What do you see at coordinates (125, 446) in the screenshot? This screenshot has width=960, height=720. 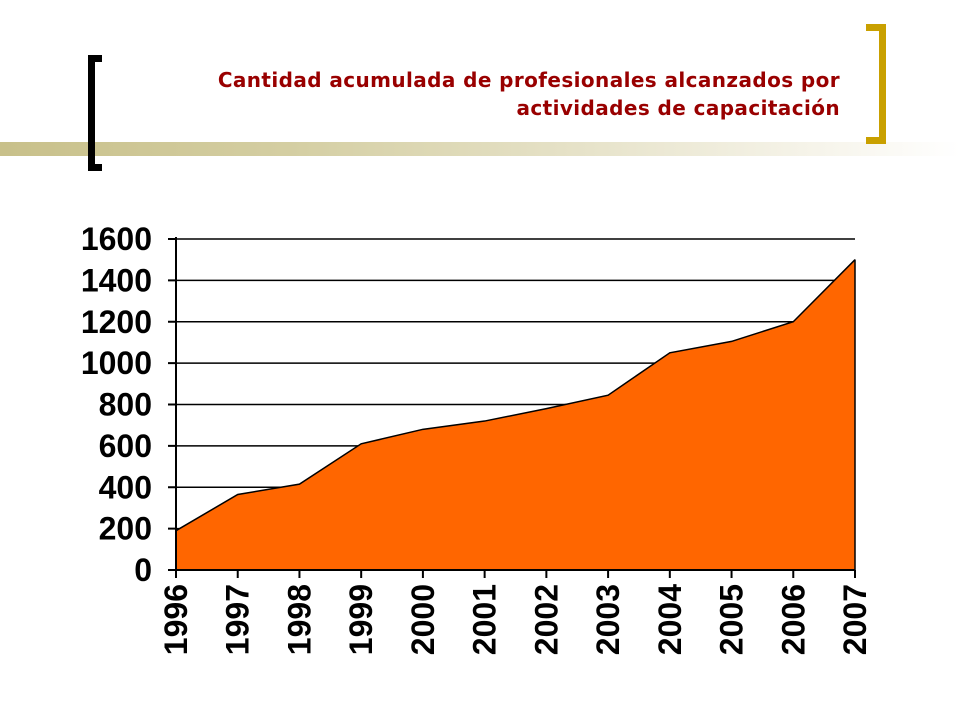 I see `y-tick-label-600: 600` at bounding box center [125, 446].